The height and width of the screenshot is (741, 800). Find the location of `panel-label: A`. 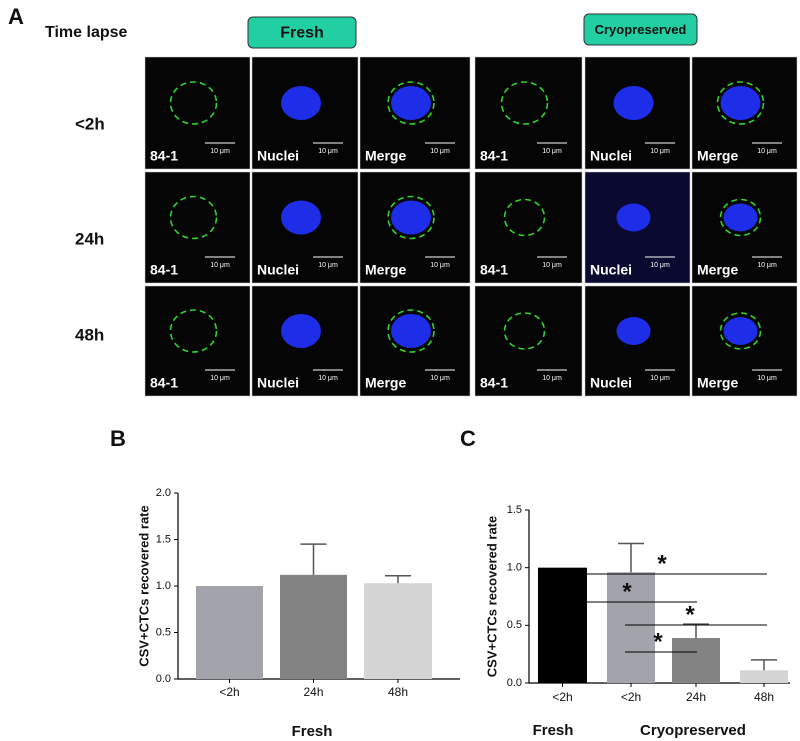

panel-label: A is located at coordinates (16, 16).